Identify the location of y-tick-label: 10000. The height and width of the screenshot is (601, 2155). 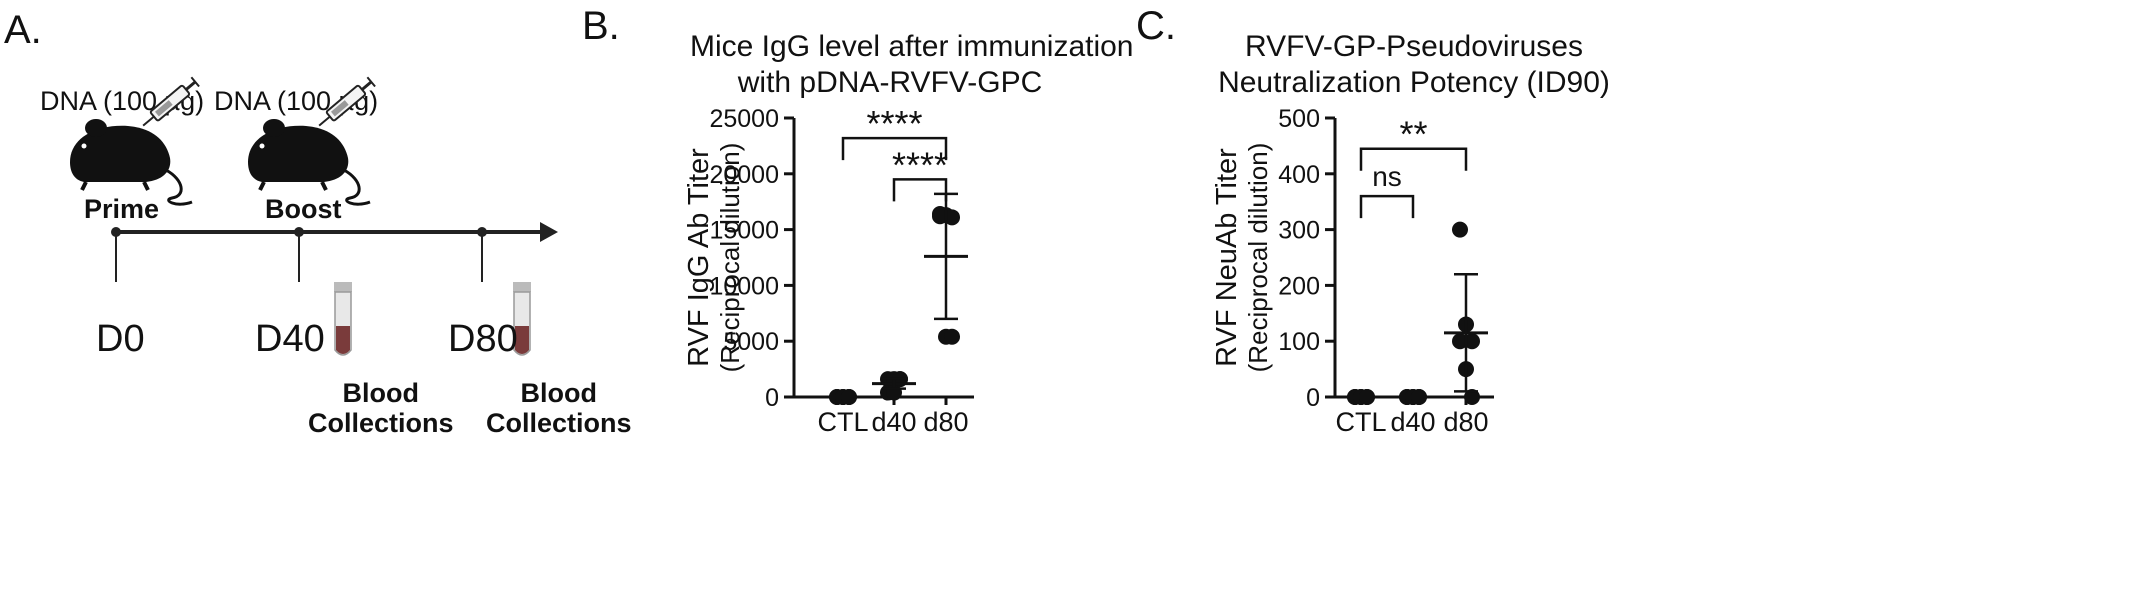
(744, 286).